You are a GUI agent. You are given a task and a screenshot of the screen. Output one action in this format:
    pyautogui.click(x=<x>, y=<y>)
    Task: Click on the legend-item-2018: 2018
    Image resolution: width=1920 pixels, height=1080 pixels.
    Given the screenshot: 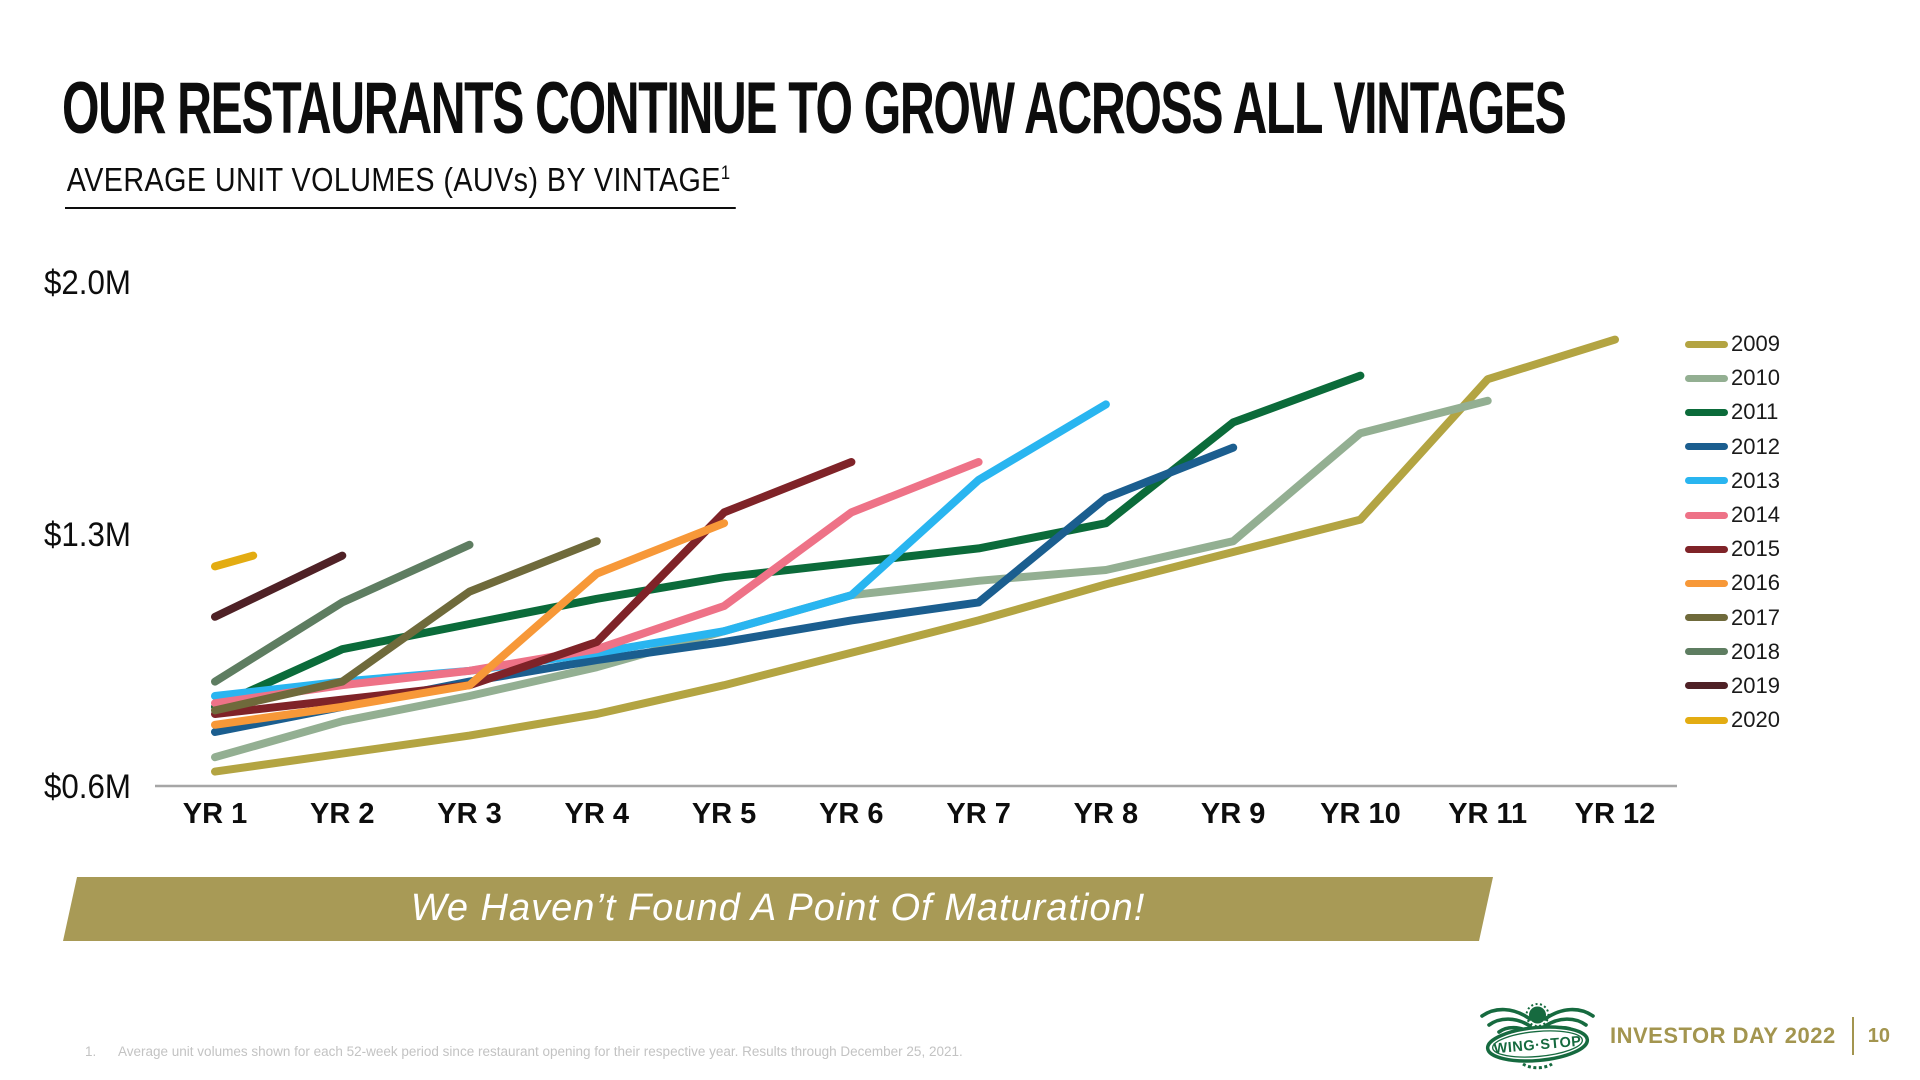 What is the action you would take?
    pyautogui.click(x=1732, y=652)
    